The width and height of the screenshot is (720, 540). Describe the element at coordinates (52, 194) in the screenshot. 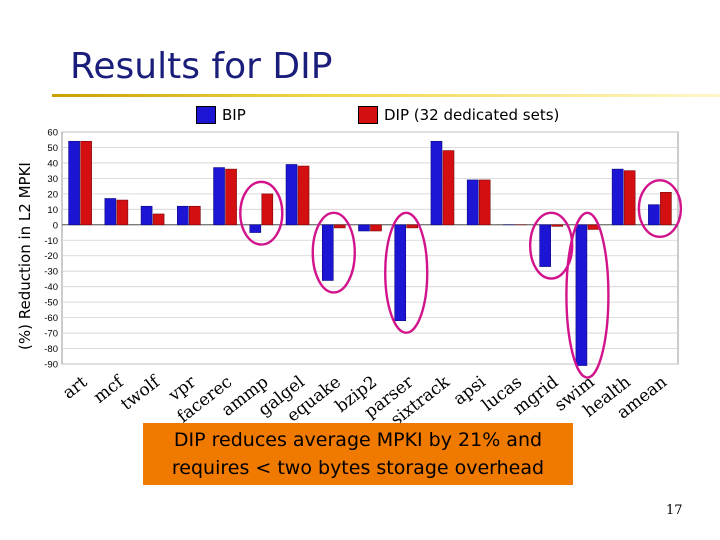

I see `y-tick-label: 20` at that location.